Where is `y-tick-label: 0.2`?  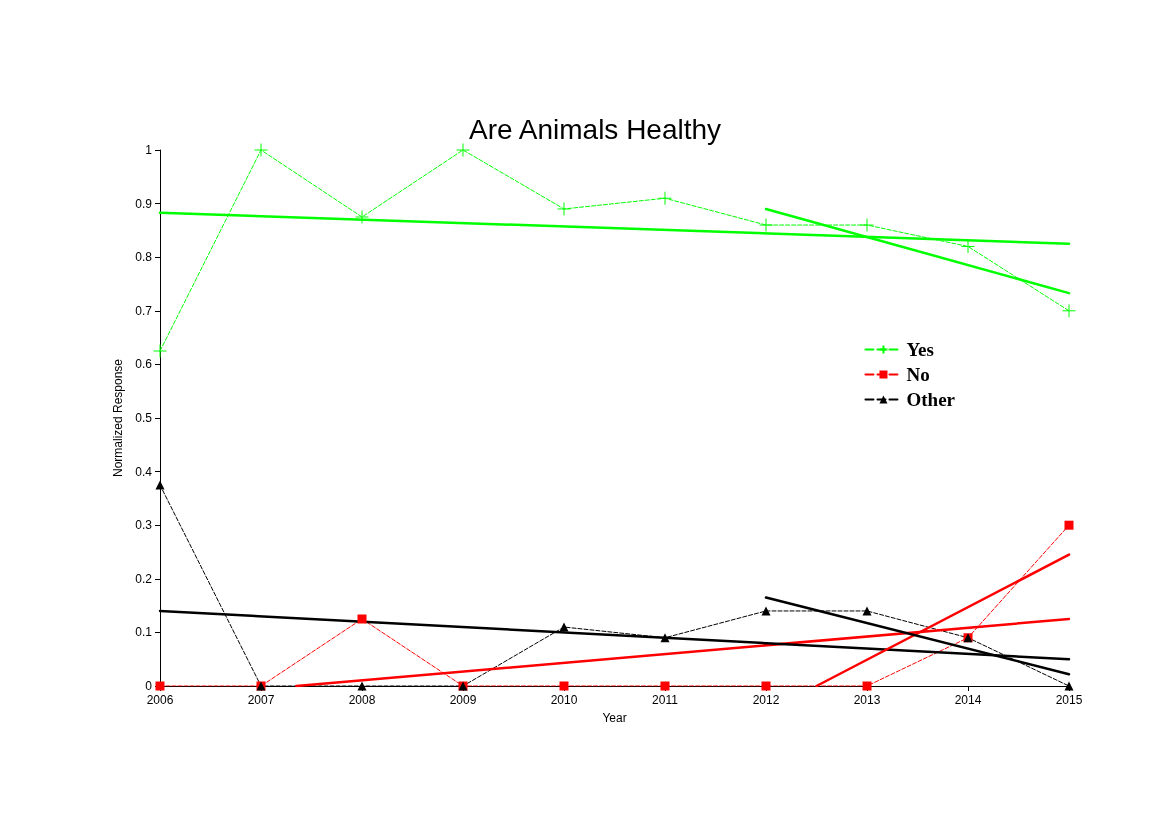 y-tick-label: 0.2 is located at coordinates (144, 578).